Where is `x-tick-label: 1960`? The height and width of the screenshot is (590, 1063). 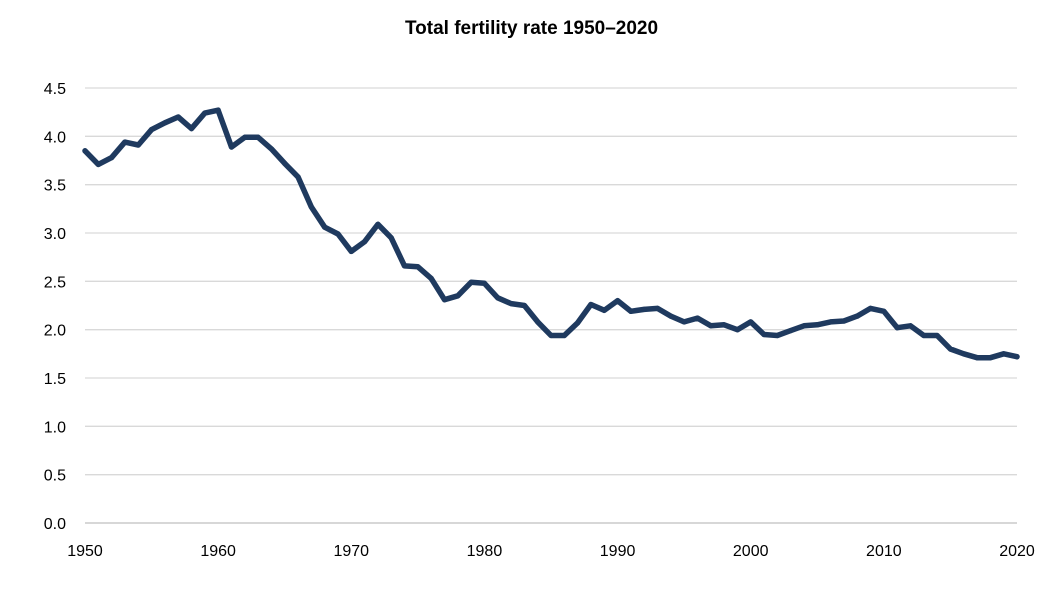 x-tick-label: 1960 is located at coordinates (218, 551).